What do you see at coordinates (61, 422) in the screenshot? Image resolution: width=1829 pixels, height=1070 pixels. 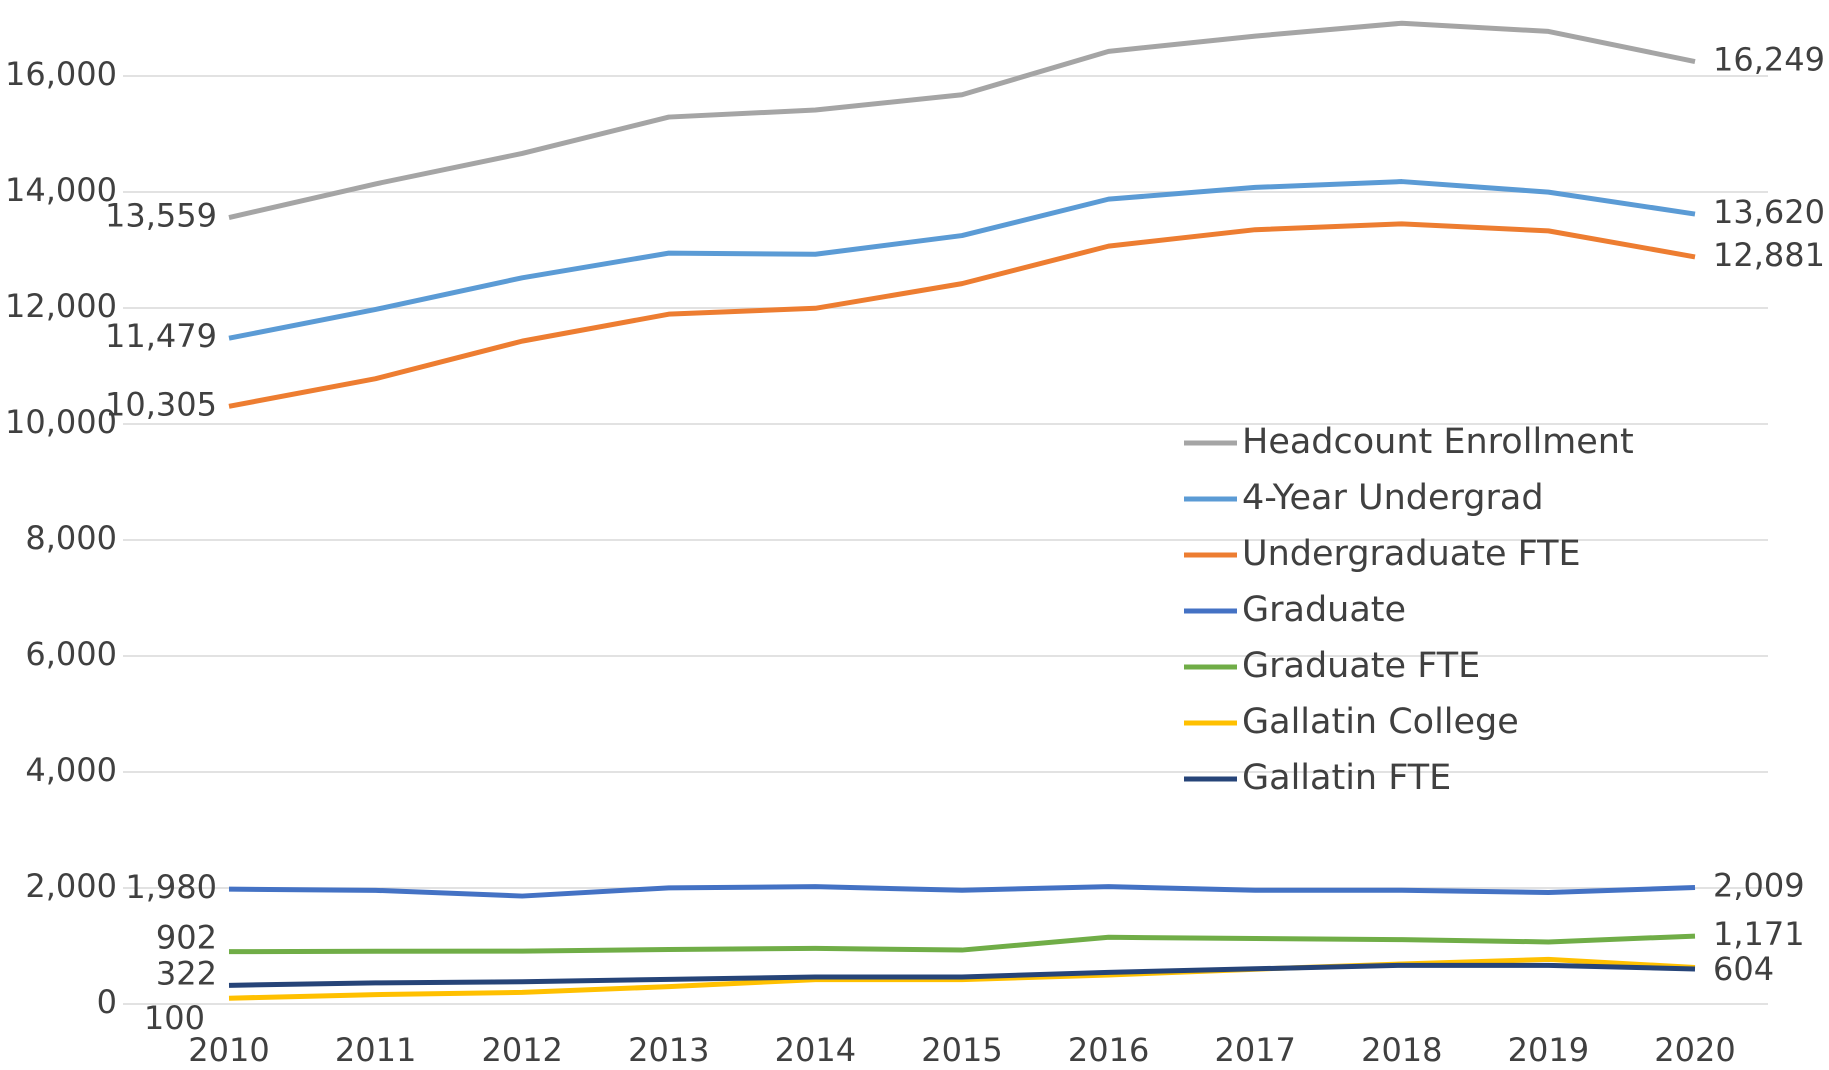 I see `y-tick-label: 10,000` at bounding box center [61, 422].